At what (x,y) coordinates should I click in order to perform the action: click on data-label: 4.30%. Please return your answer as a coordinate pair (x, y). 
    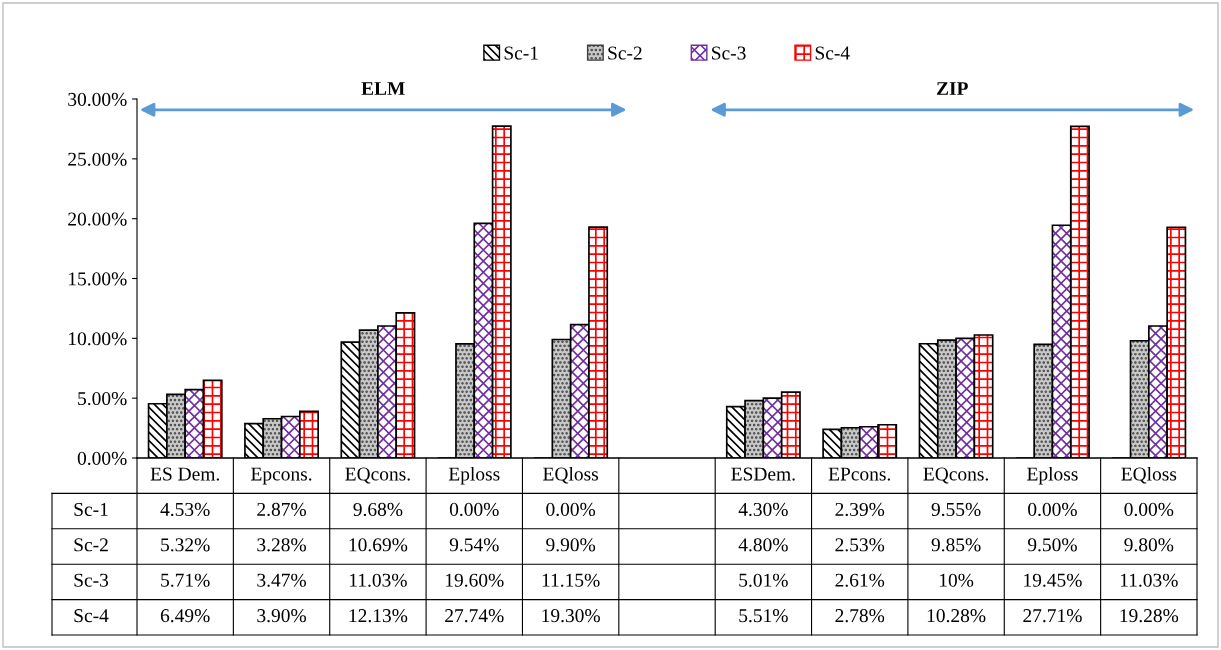
    Looking at the image, I should click on (763, 509).